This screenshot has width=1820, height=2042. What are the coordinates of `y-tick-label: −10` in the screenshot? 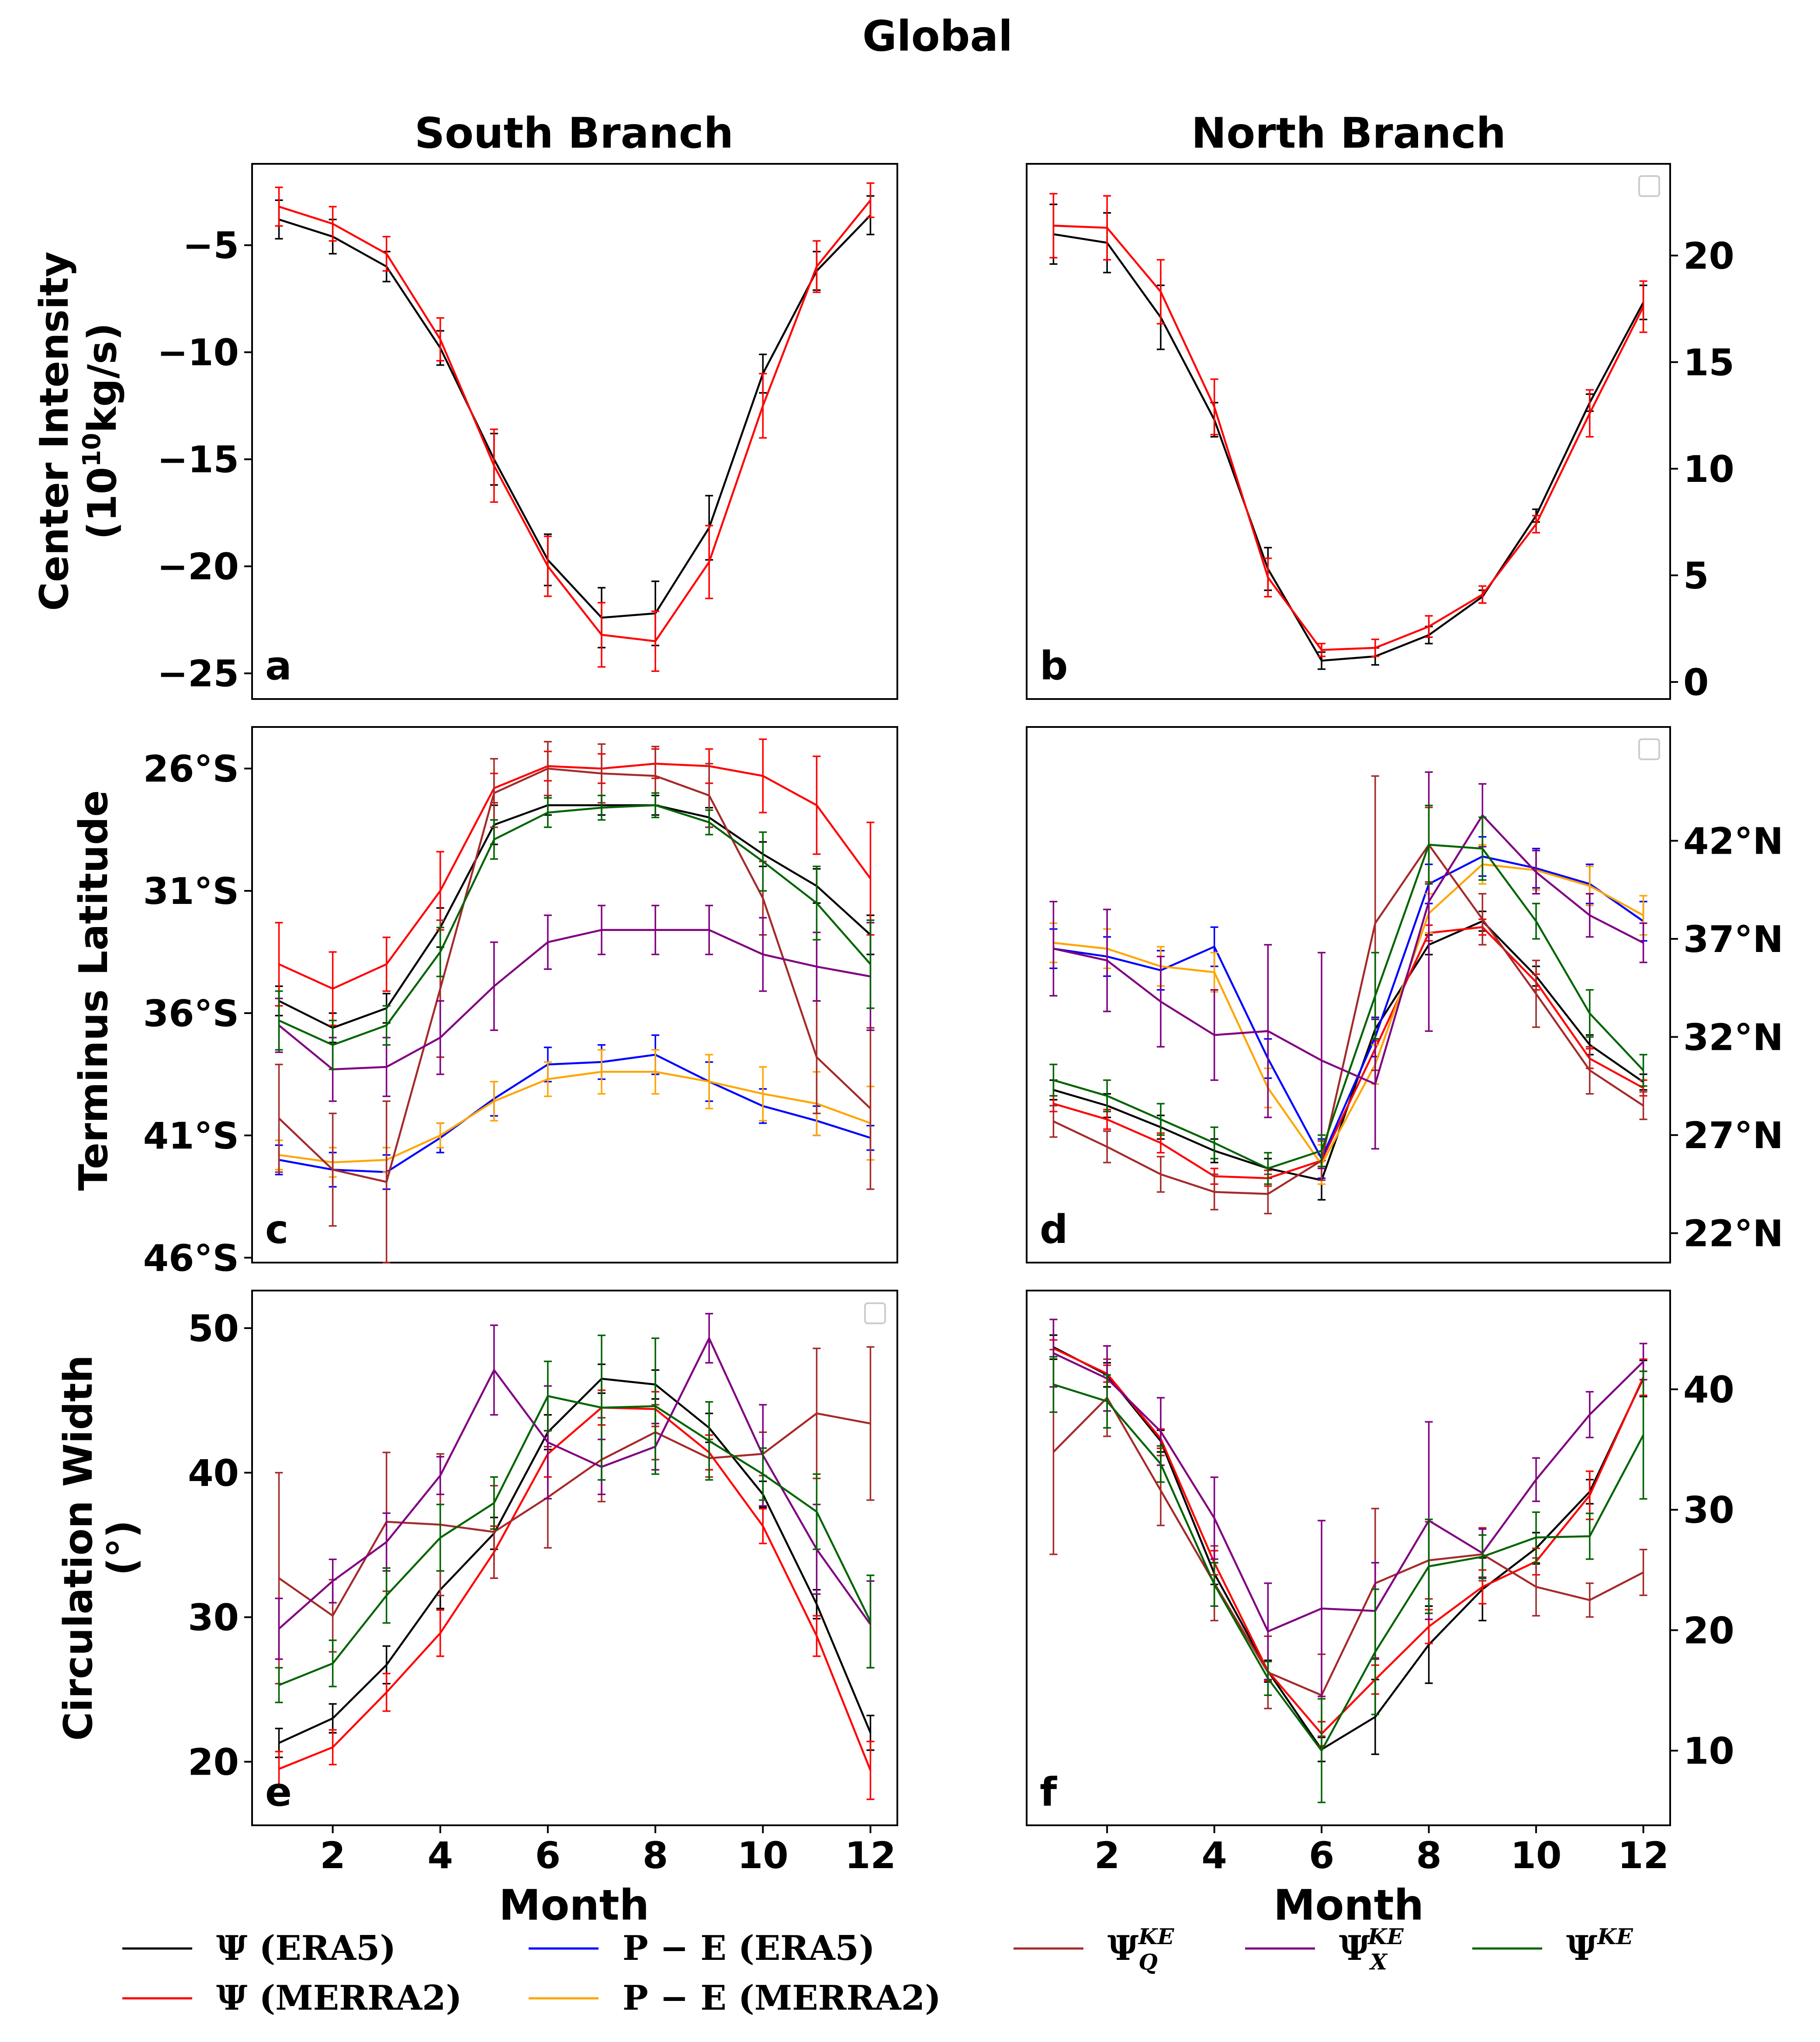 It's located at (198, 352).